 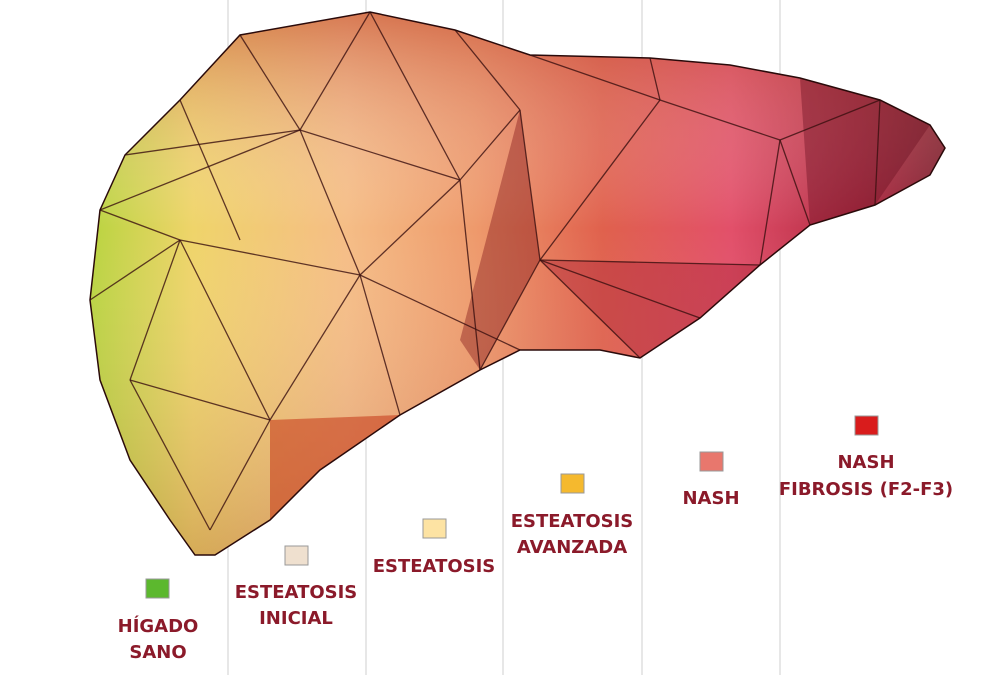 What do you see at coordinates (157, 652) in the screenshot?
I see `stage-label: SANO` at bounding box center [157, 652].